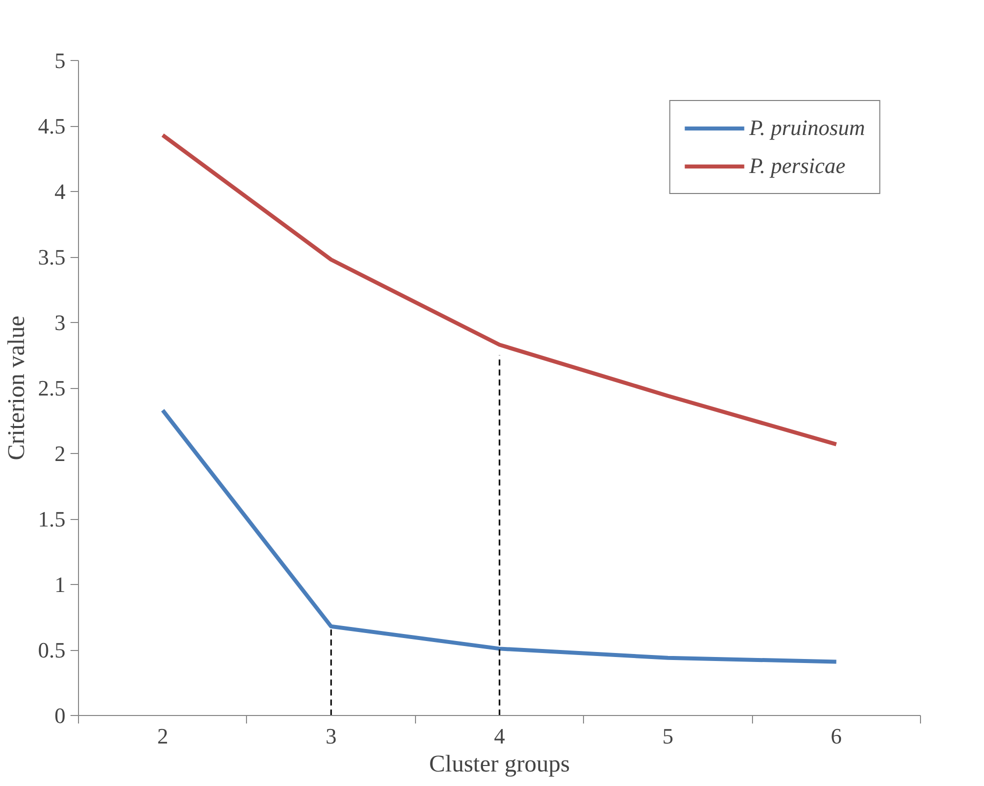 Image resolution: width=984 pixels, height=786 pixels. What do you see at coordinates (60, 322) in the screenshot?
I see `y-tick-label: 3` at bounding box center [60, 322].